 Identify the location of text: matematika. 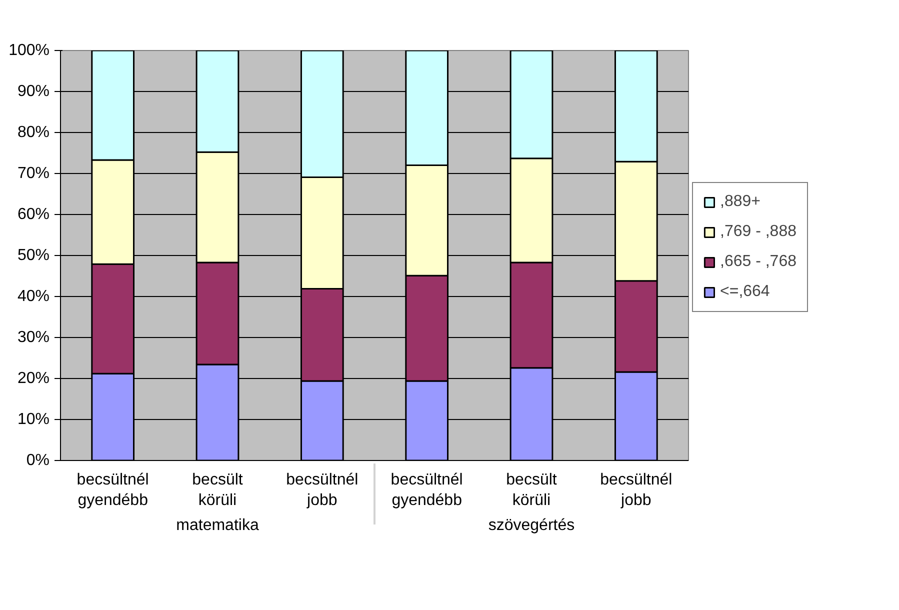
(217, 525).